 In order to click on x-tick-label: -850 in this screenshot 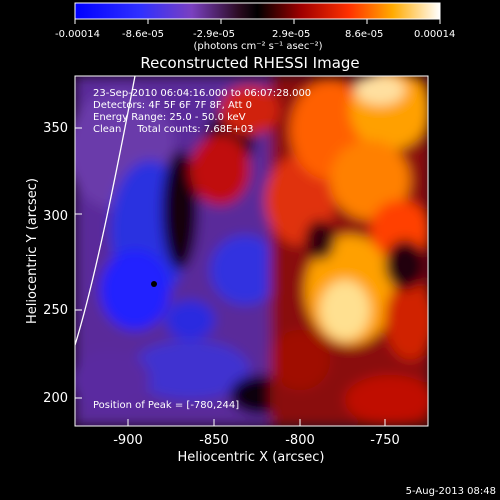, I will do `click(214, 440)`.